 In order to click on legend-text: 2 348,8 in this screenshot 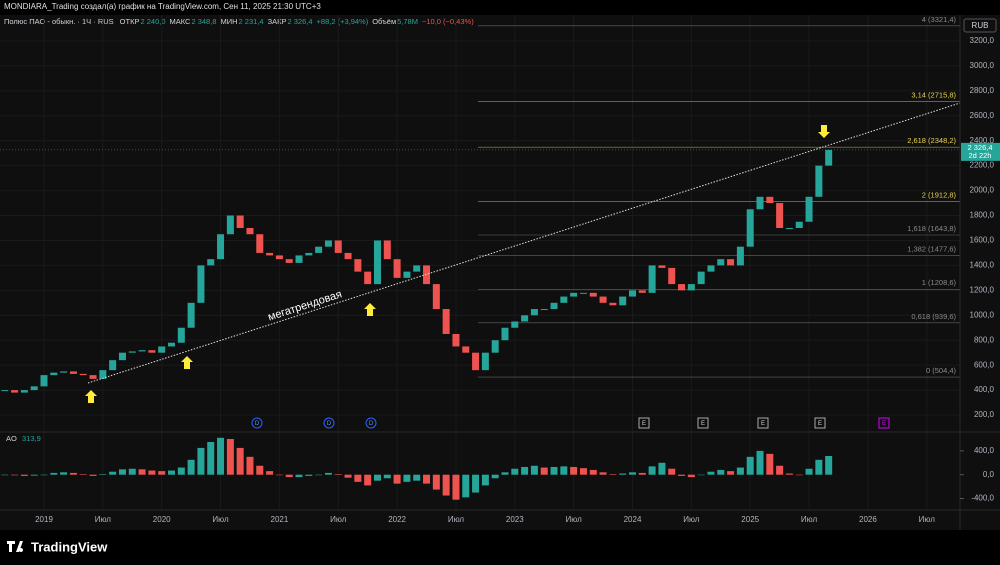, I will do `click(203, 21)`.